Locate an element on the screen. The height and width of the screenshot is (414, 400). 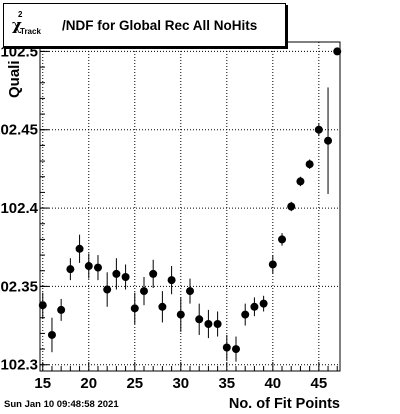
chart-title-box: χ 2 Track /NDF for Global Rec All NoHits is located at coordinates (144, 25).